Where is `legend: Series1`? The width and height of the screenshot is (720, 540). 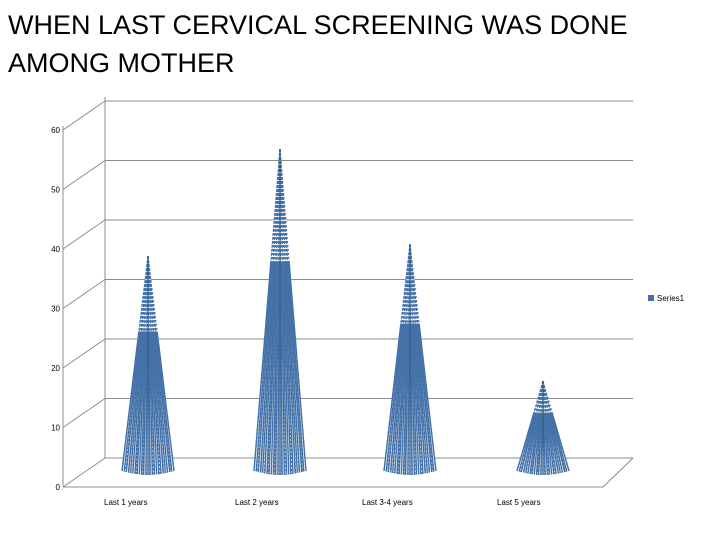 legend: Series1 is located at coordinates (666, 298).